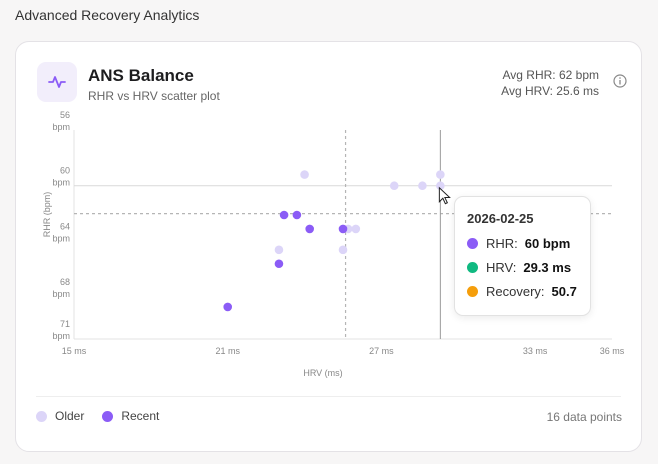  I want to click on x-axis-label: HRV (ms), so click(322, 373).